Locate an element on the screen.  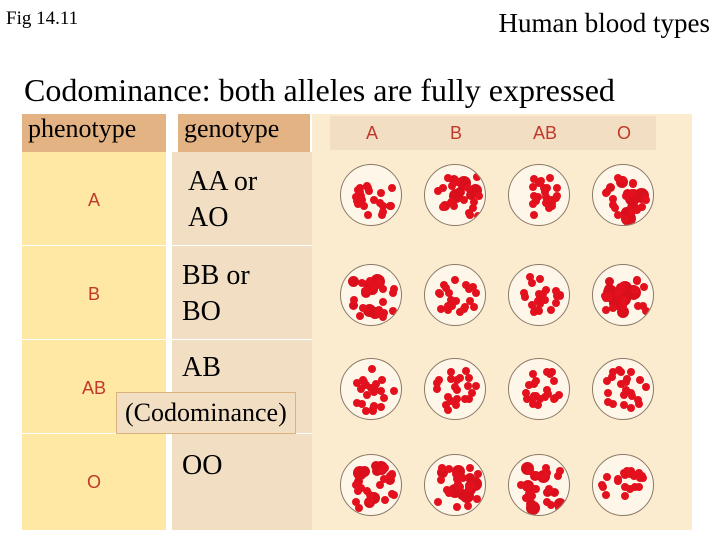
phenotype-cell-o: O is located at coordinates (94, 481).